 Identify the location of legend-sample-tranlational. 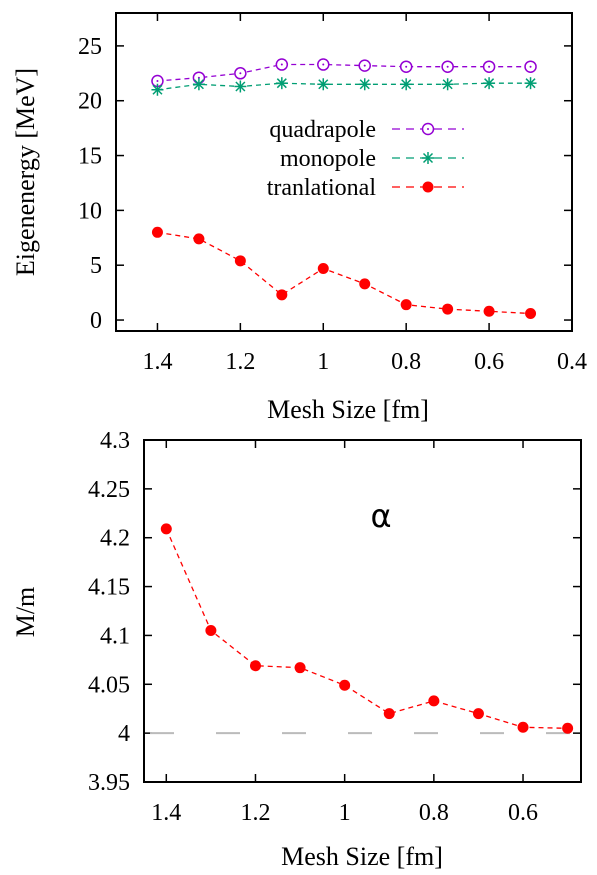
(428, 187).